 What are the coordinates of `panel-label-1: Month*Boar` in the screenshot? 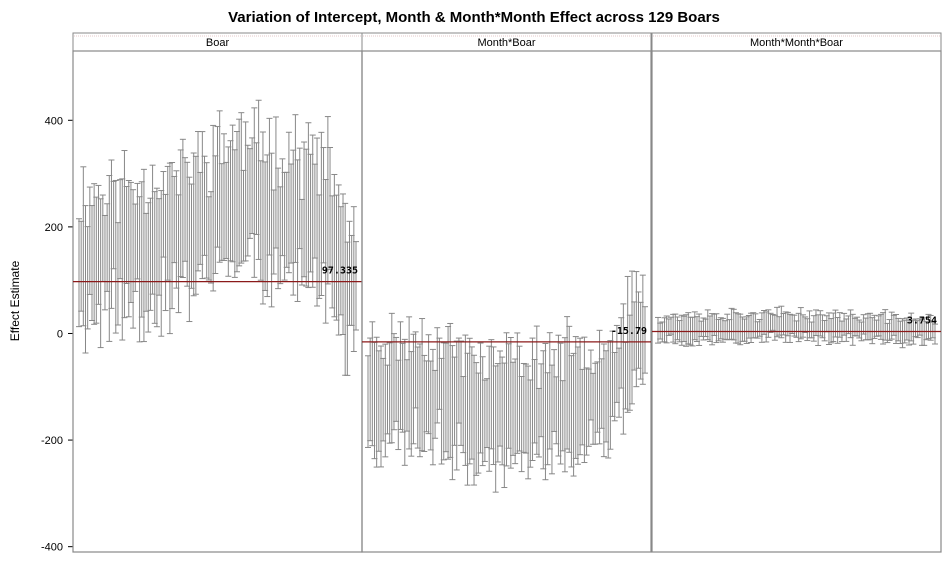 It's located at (506, 43).